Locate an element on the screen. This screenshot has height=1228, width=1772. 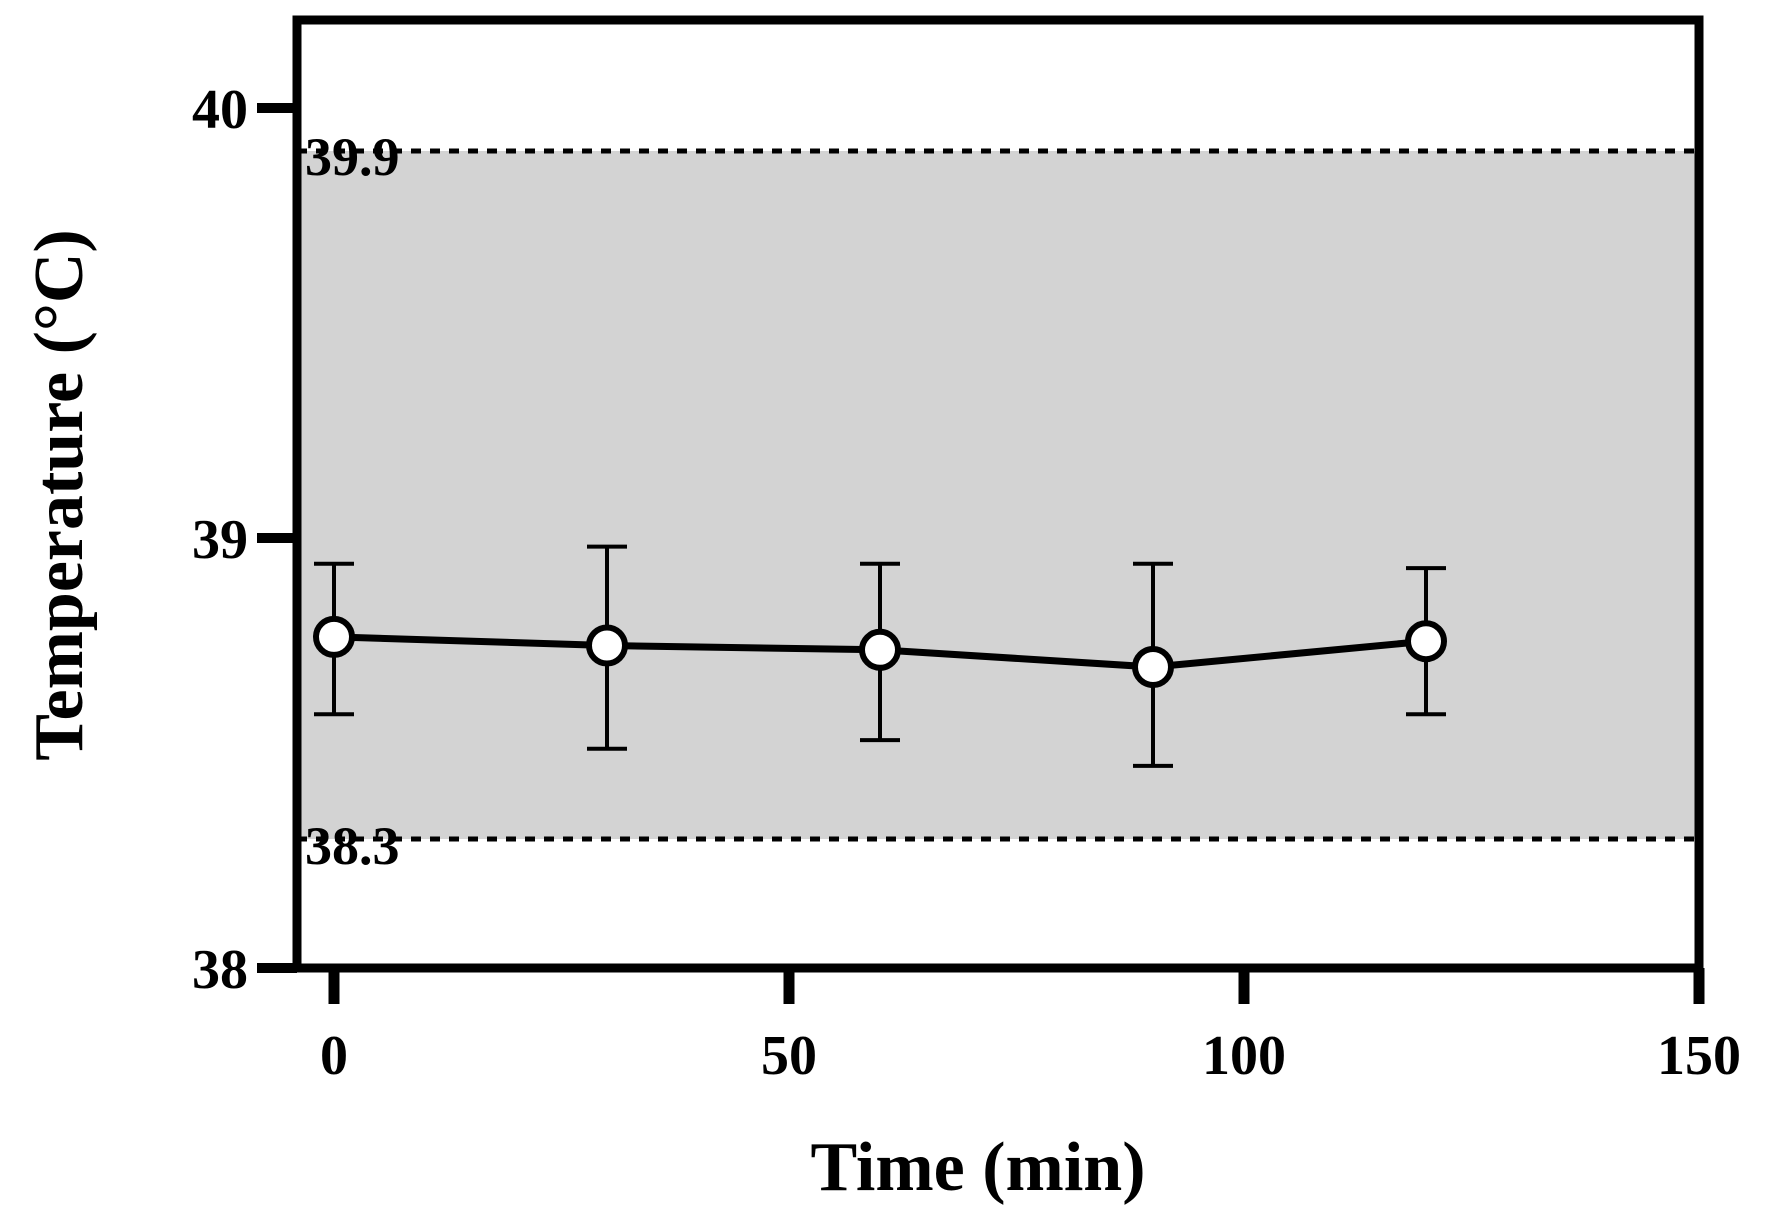
x-tick-label: 100 is located at coordinates (1244, 1056).